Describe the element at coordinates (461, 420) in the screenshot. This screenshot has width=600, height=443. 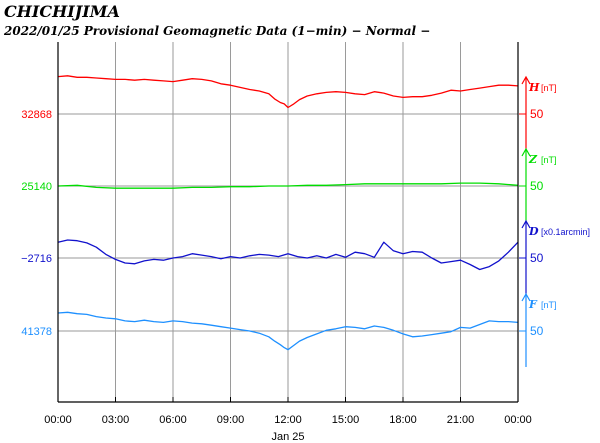
I see `x-tick-label: 21:00` at that location.